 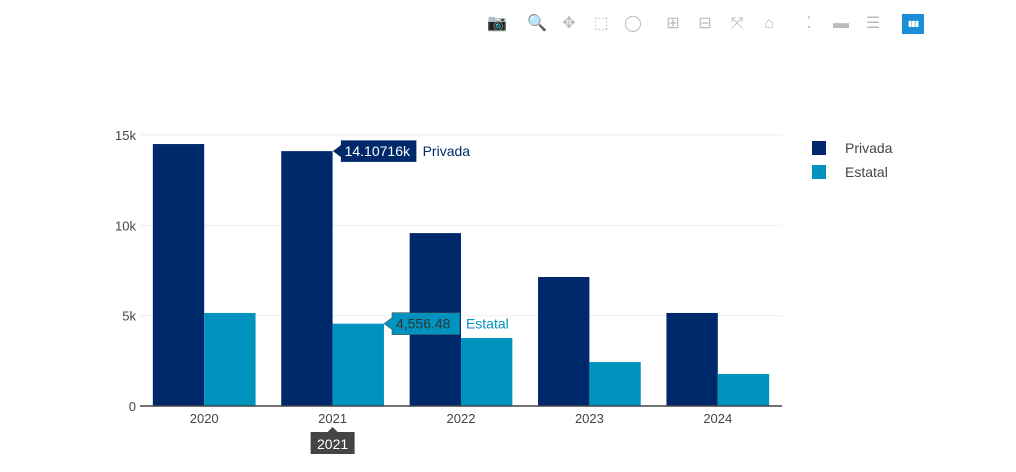 What do you see at coordinates (129, 316) in the screenshot?
I see `y-tick-label: 5k` at bounding box center [129, 316].